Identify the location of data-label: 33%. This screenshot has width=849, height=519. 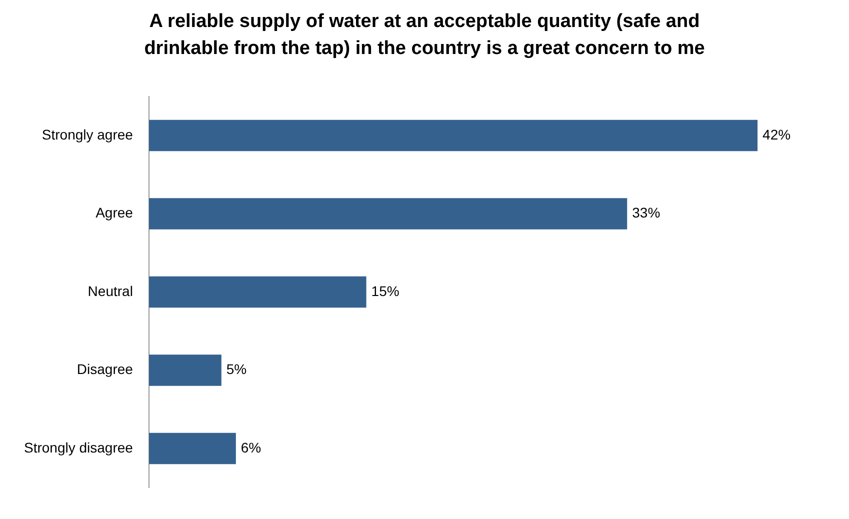
(646, 212).